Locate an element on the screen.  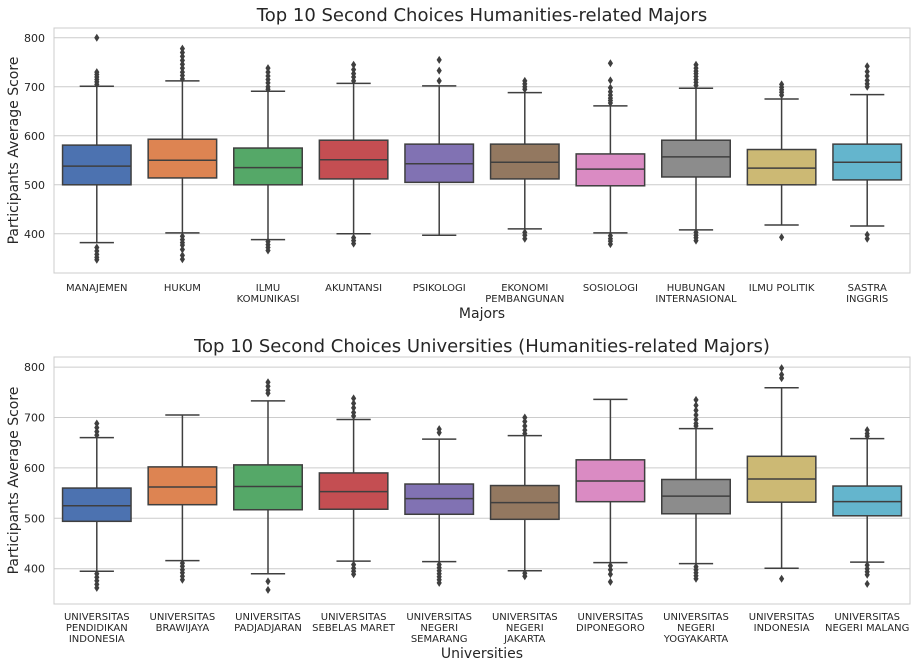
x-tick-label: INDONESIA is located at coordinates (97, 639).